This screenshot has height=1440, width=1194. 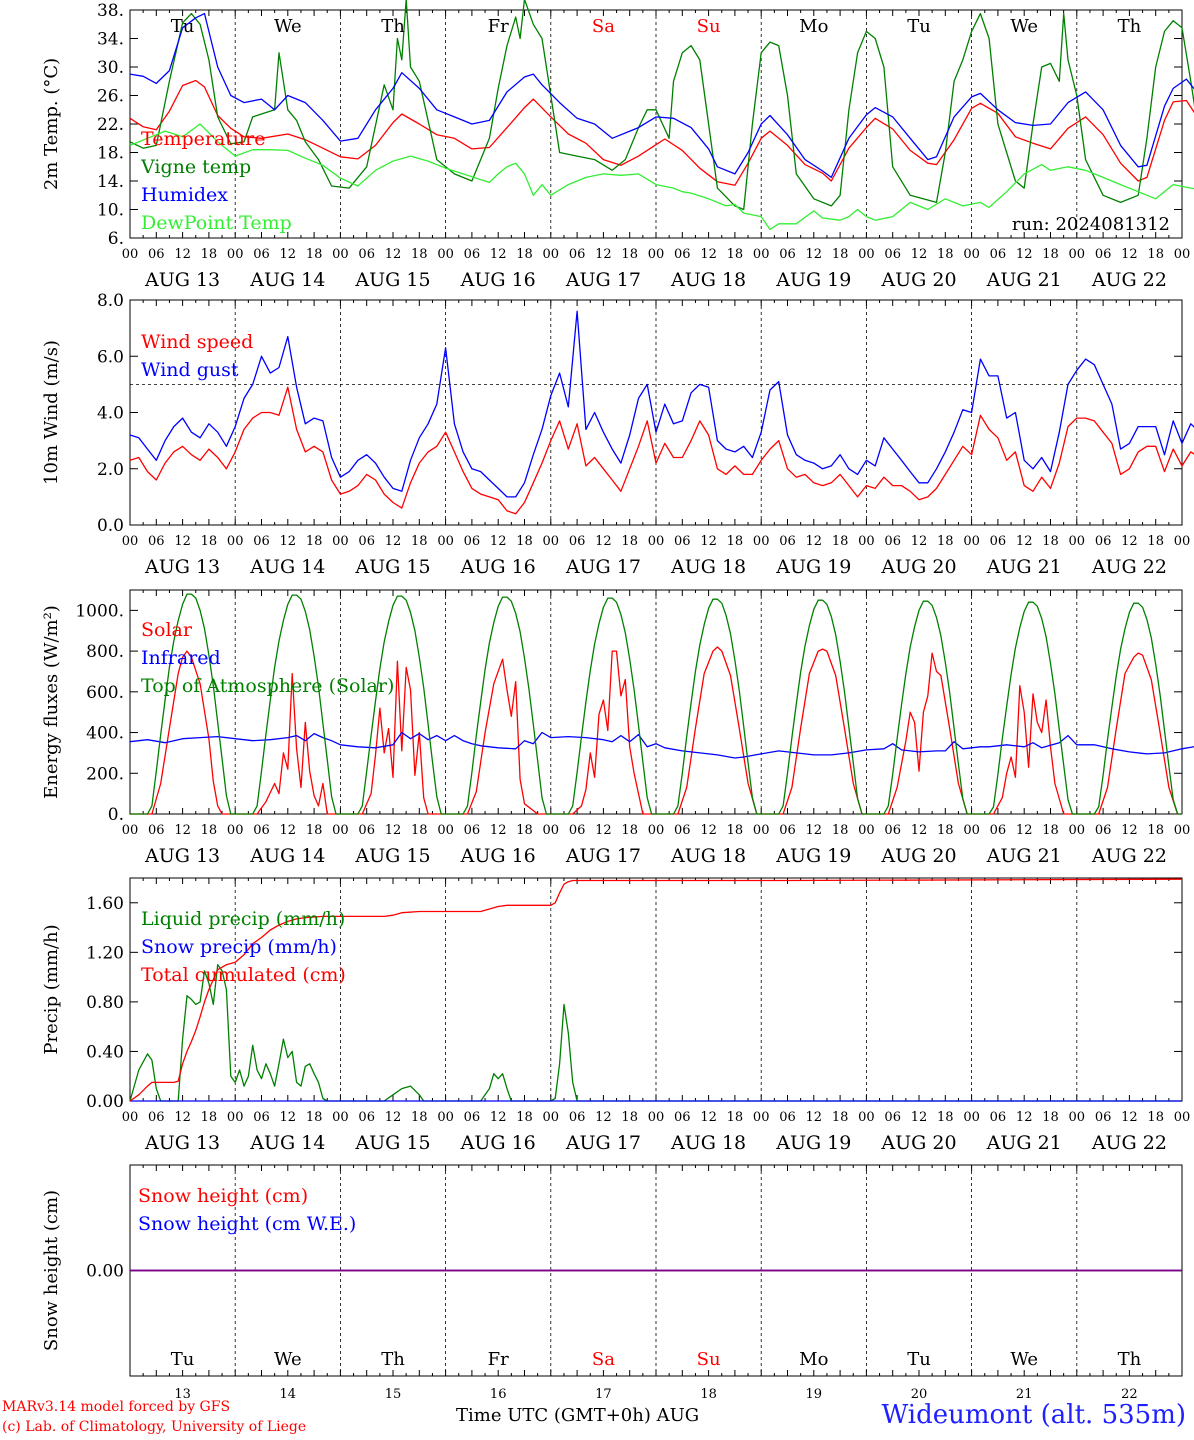 I want to click on day-number-label: 14, so click(x=288, y=1394).